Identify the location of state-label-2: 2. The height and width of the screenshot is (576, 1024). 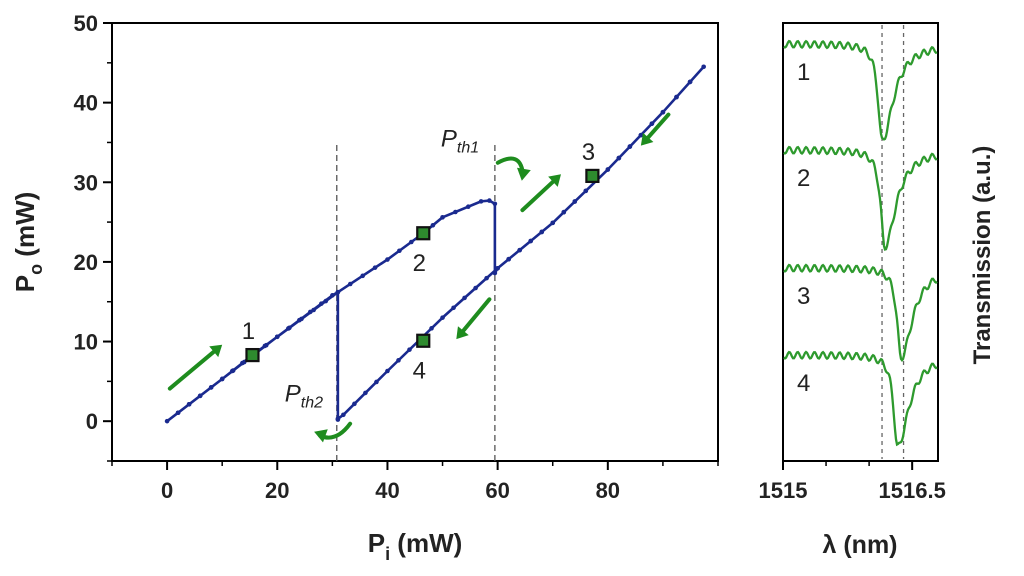
(419, 263).